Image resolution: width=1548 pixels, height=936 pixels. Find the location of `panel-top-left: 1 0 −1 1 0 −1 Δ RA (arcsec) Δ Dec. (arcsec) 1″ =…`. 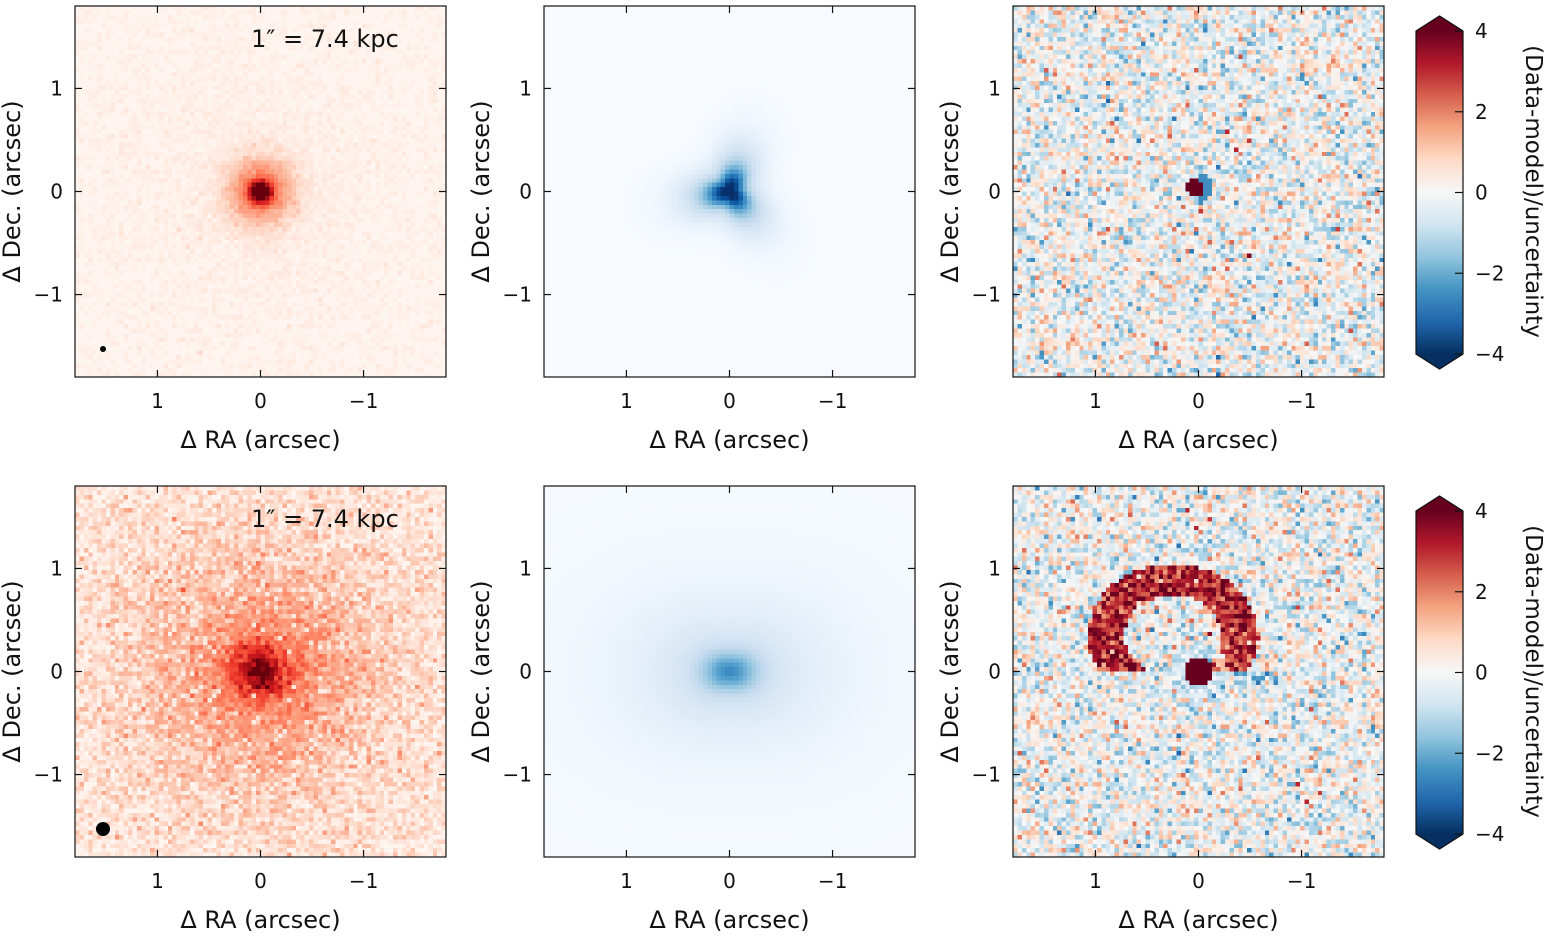

panel-top-left: 1 0 −1 1 0 −1 Δ RA (arcsec) Δ Dec. (arcsec) 1″ =… is located at coordinates (223, 229).